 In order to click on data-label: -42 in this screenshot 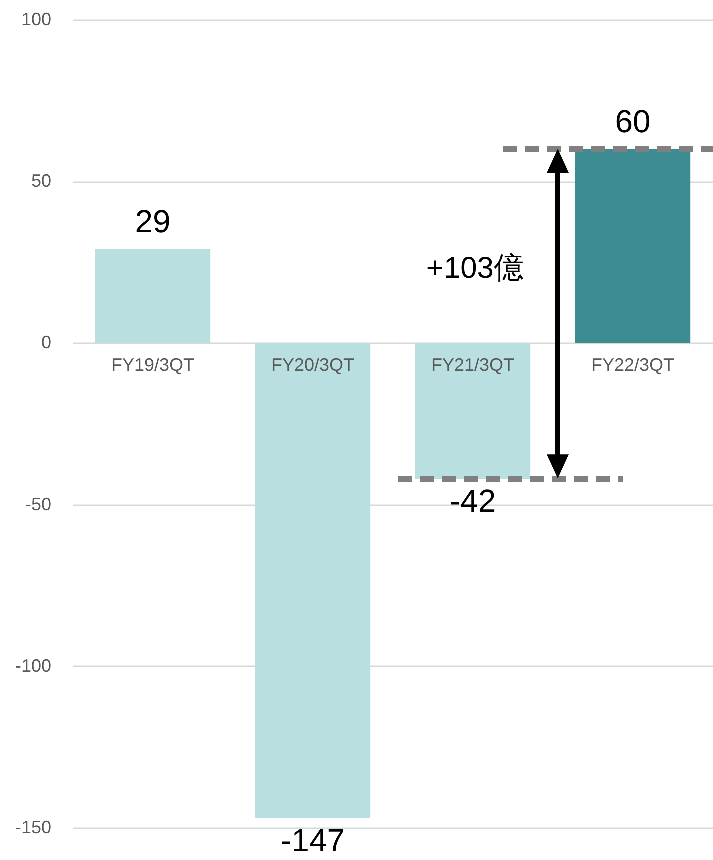, I will do `click(473, 500)`.